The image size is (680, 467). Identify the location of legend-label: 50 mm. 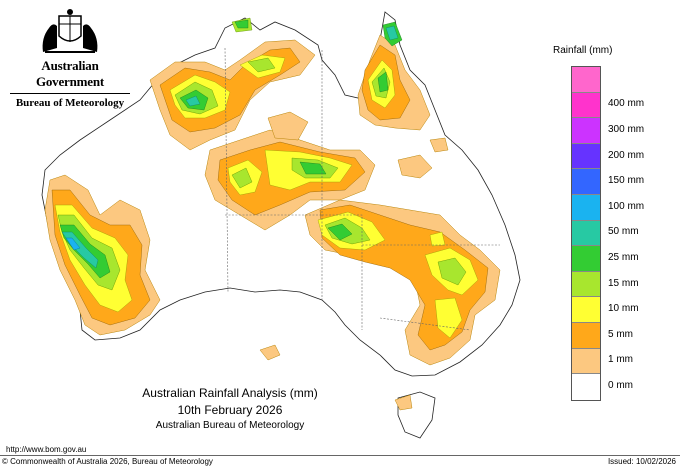
(623, 232).